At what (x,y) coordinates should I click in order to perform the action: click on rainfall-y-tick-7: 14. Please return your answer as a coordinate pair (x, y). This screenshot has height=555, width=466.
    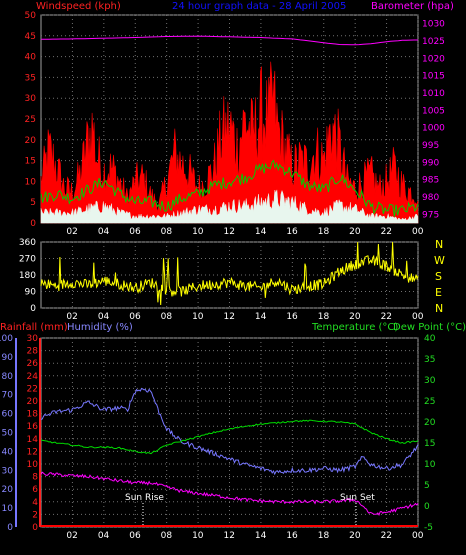
    Looking at the image, I should click on (33, 440).